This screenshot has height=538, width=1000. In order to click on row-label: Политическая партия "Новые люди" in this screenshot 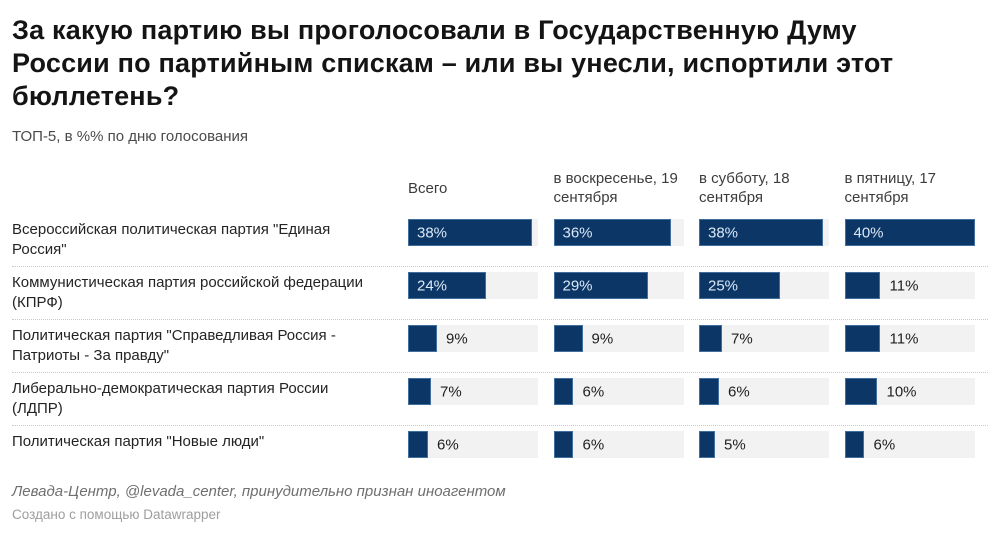, I will do `click(138, 441)`.